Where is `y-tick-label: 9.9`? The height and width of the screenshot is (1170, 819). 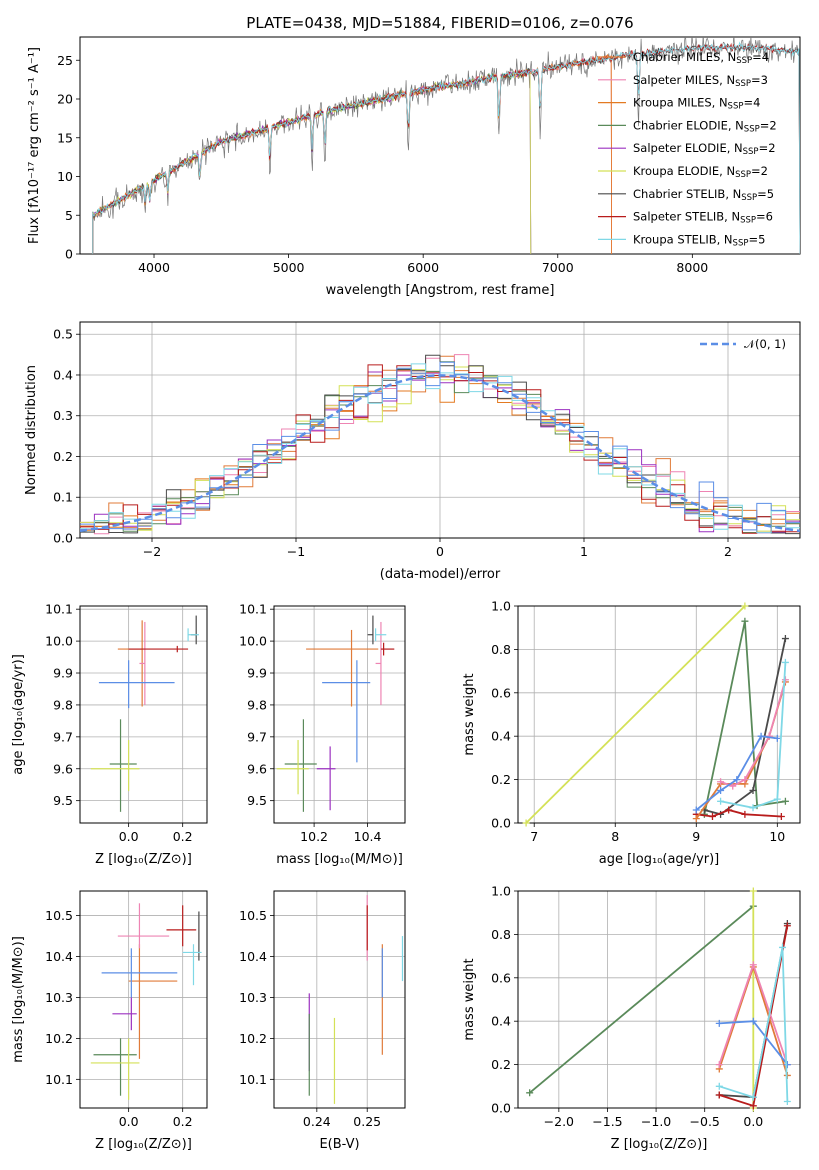
y-tick-label: 9.9 is located at coordinates (257, 673).